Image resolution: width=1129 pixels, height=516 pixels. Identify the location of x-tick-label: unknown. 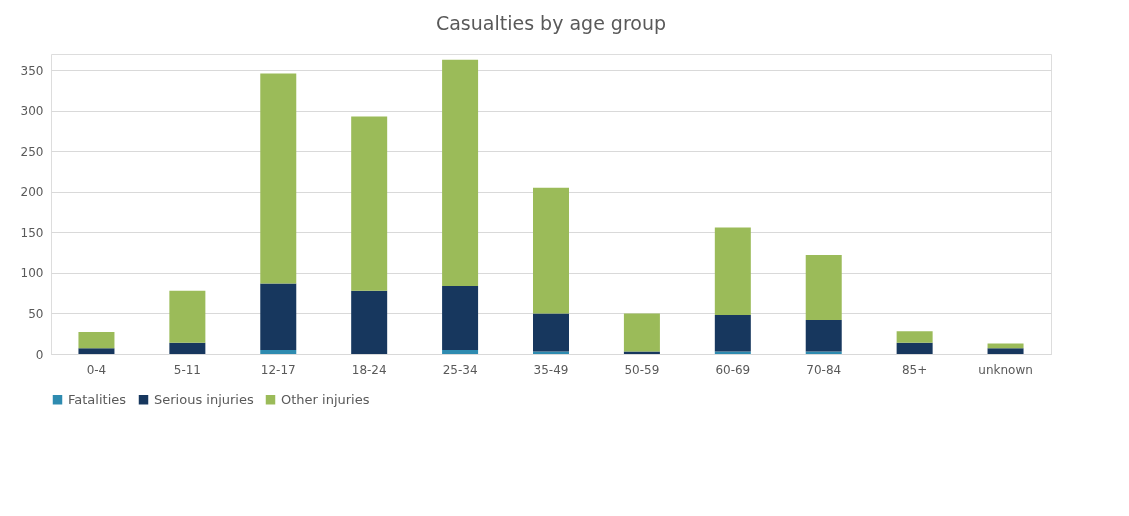
(1005, 369).